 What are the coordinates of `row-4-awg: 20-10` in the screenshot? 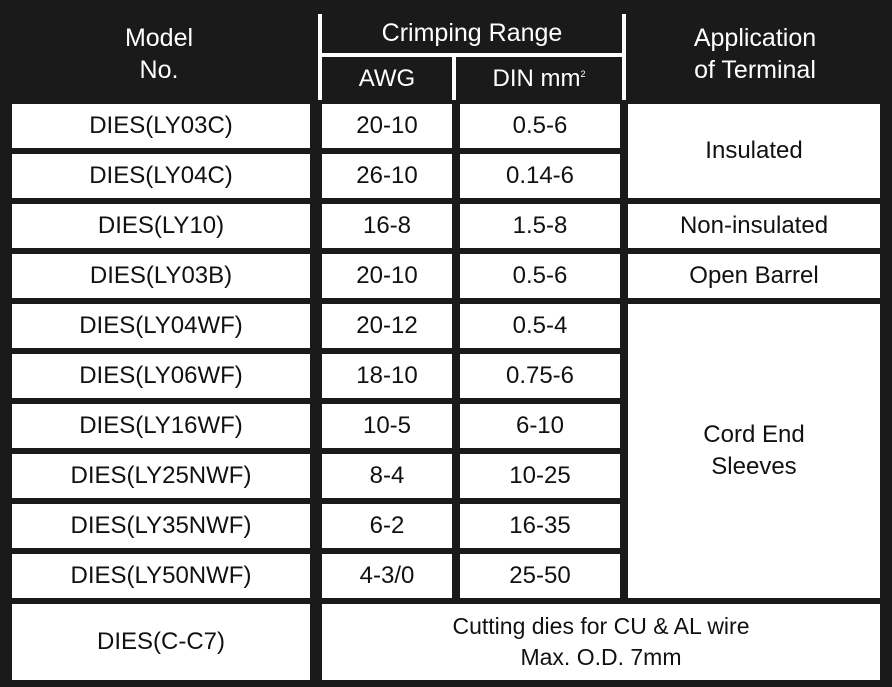 It's located at (387, 276).